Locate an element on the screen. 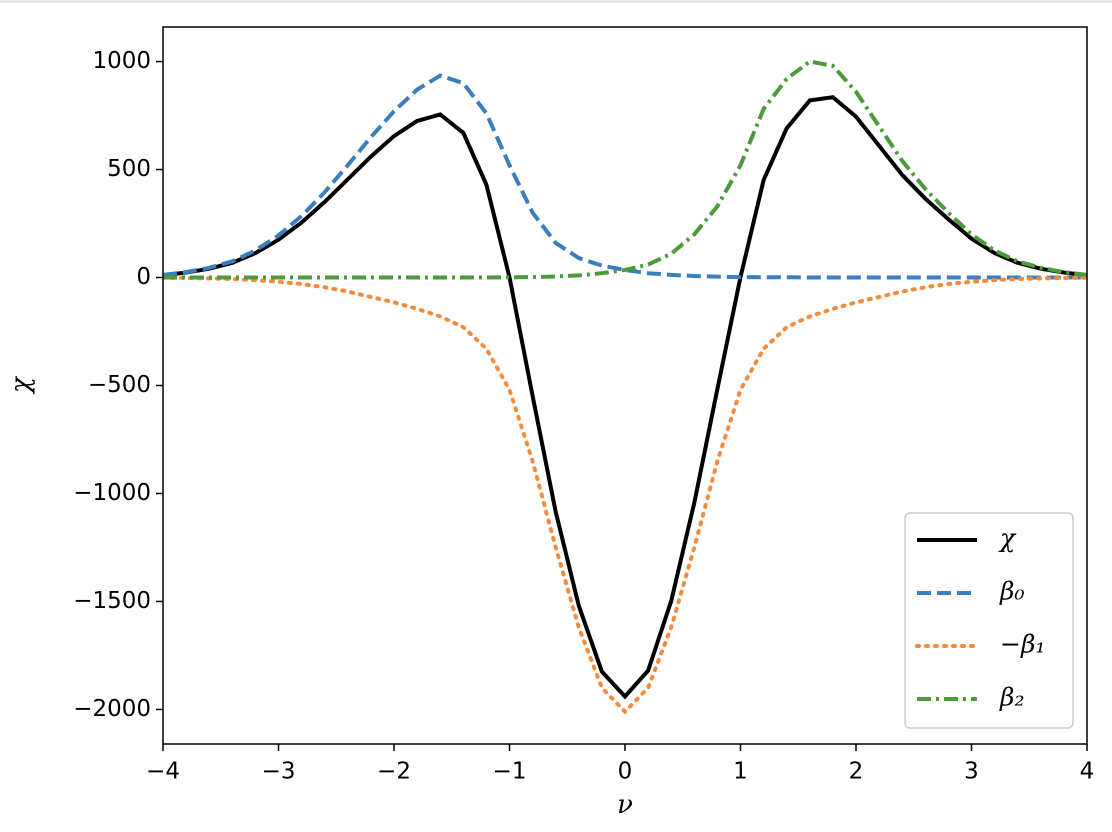 Image resolution: width=1112 pixels, height=832 pixels. y-tick-label: −500 is located at coordinates (119, 385).